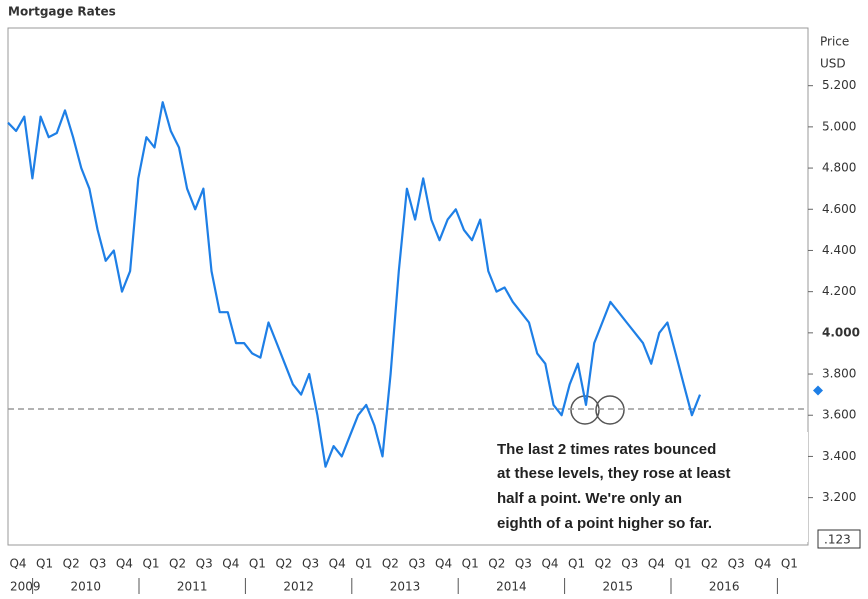 The width and height of the screenshot is (868, 599). I want to click on y-tick-label: 4.200, so click(839, 291).